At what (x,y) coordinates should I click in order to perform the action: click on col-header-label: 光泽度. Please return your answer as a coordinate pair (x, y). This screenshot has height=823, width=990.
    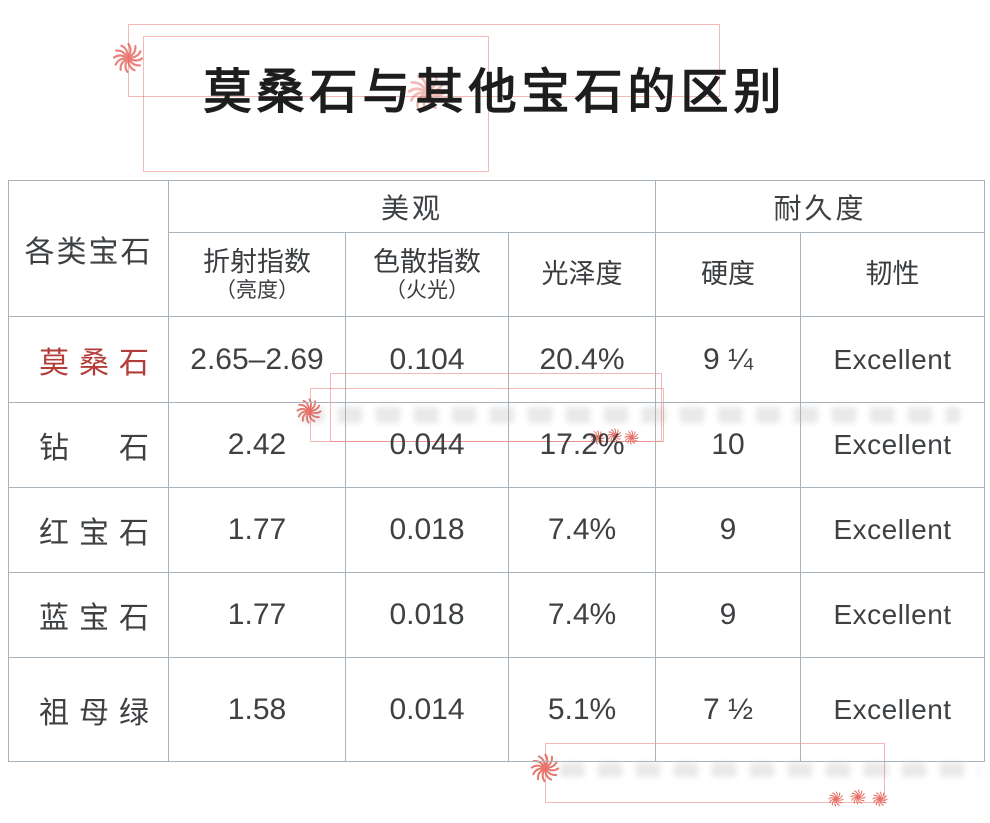
    Looking at the image, I should click on (582, 273).